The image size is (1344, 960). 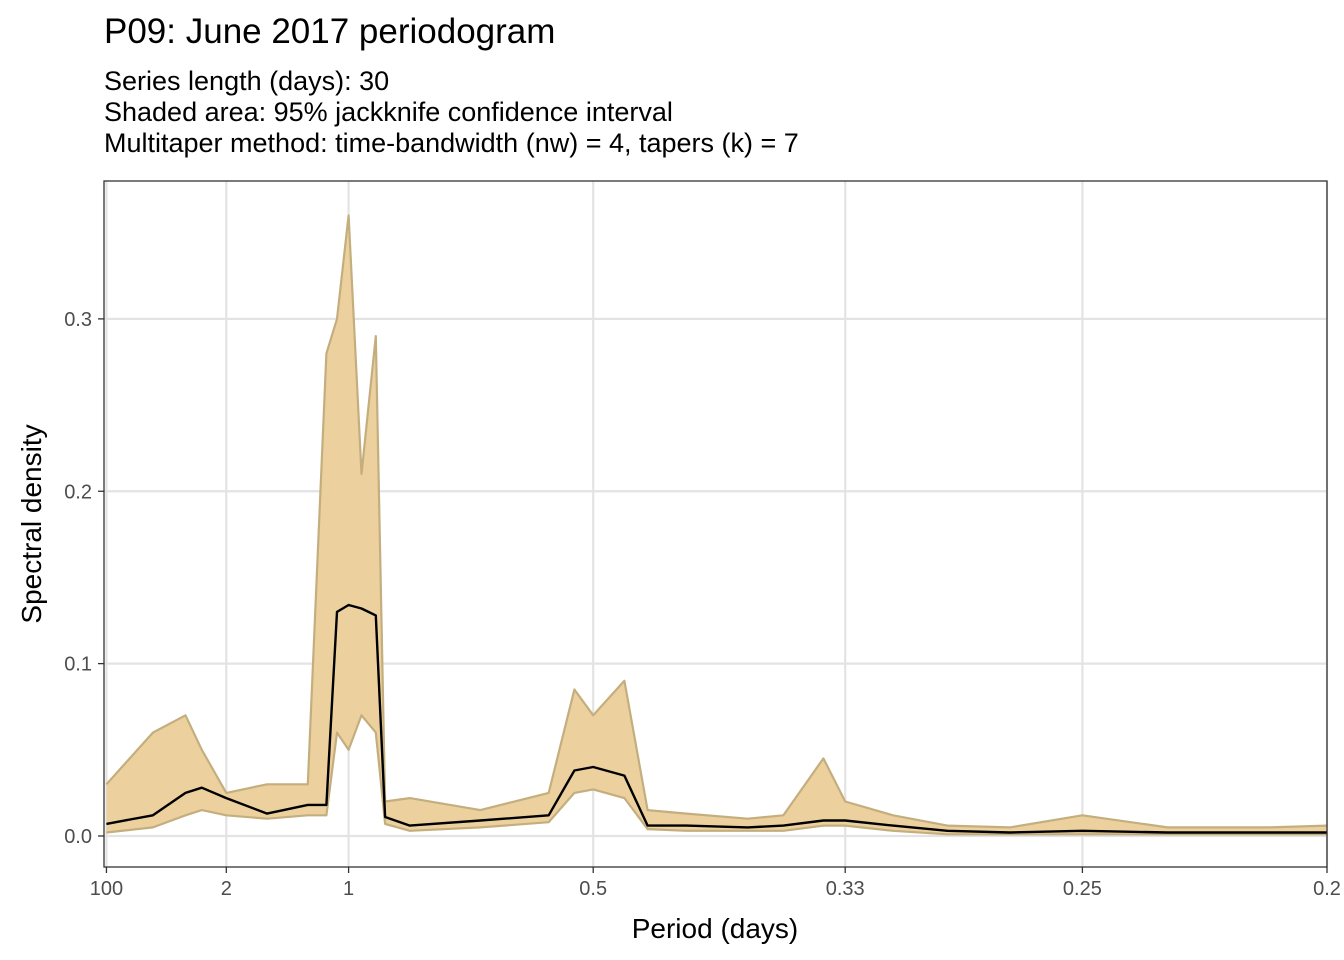 What do you see at coordinates (845, 889) in the screenshot?
I see `x-tick-label: 0.33` at bounding box center [845, 889].